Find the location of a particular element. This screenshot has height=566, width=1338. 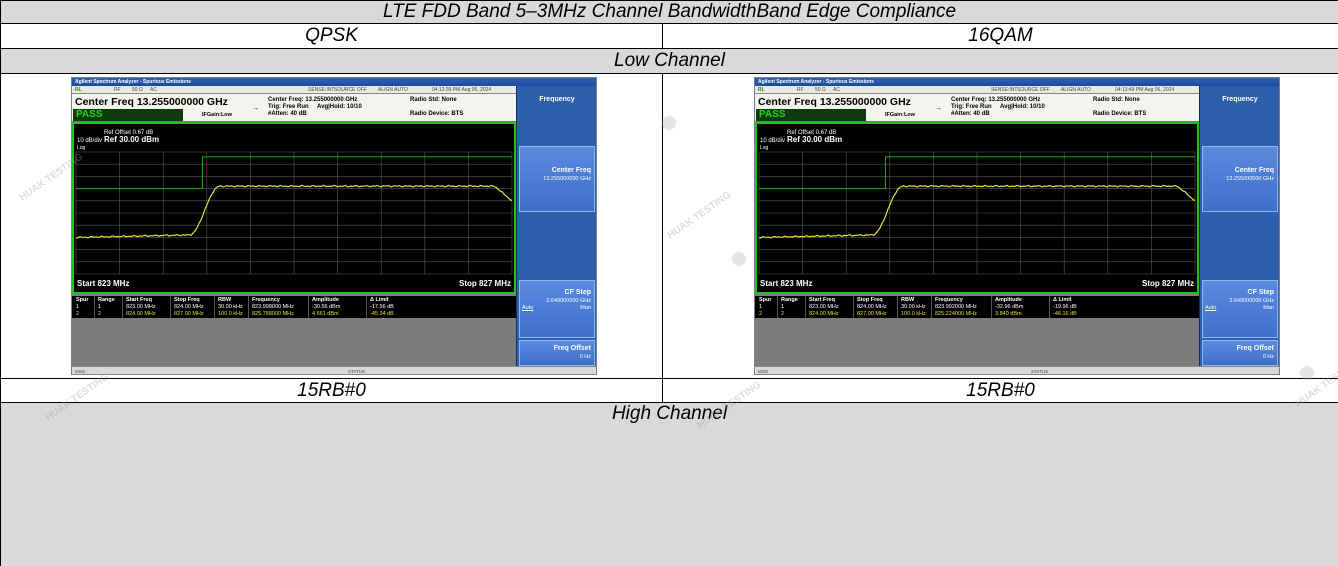

trigger-arrow-icon: → is located at coordinates (938, 108).